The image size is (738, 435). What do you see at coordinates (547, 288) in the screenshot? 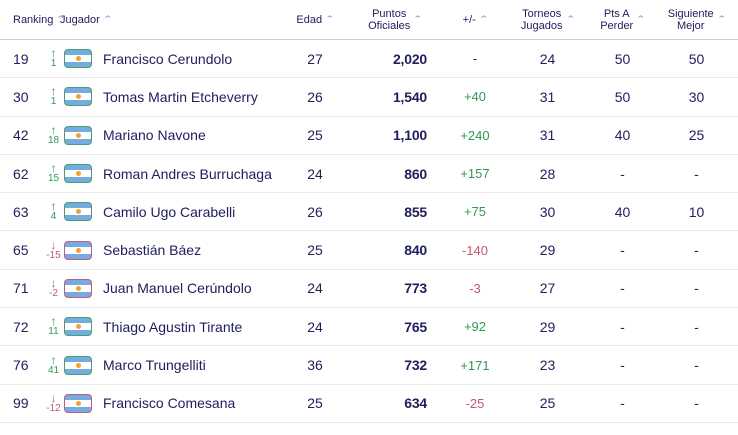
I see `tournaments-played-value: 27` at bounding box center [547, 288].